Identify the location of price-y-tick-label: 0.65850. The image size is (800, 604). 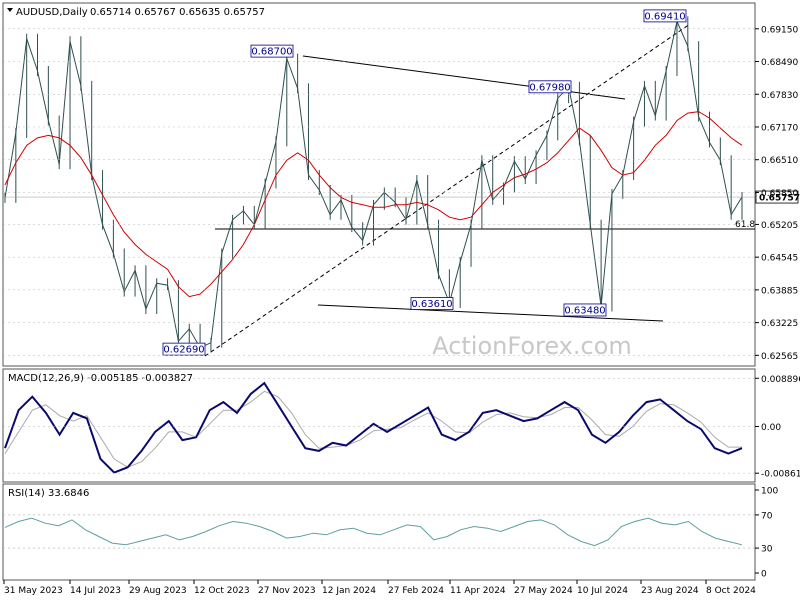
(779, 194).